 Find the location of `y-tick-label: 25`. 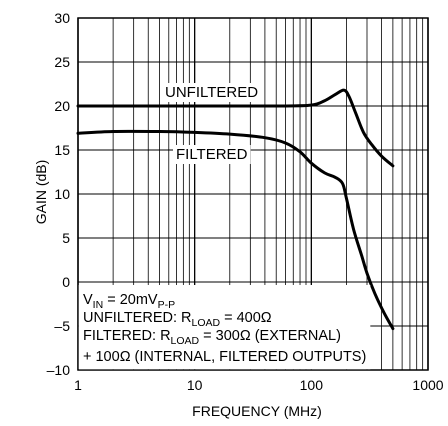

y-tick-label: 25 is located at coordinates (62, 62).